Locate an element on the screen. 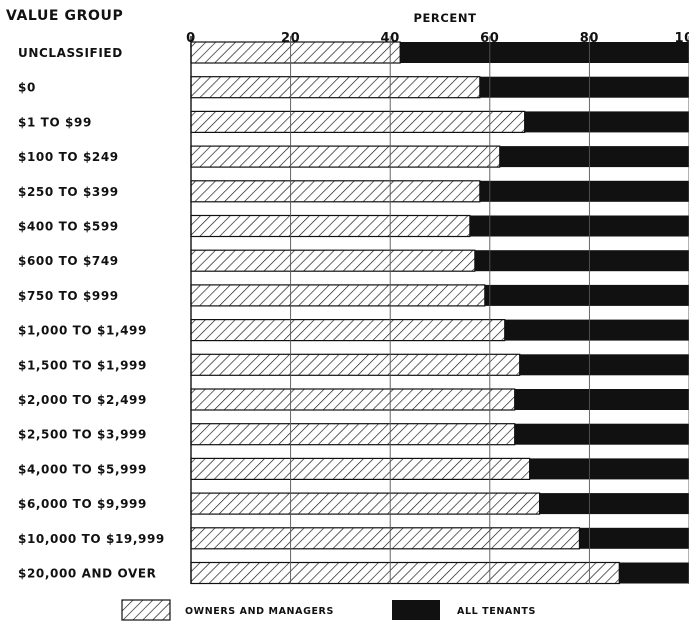 The image size is (689, 623). legend: OWNERS AND MANAGERS ALL TENANTS is located at coordinates (328, 610).